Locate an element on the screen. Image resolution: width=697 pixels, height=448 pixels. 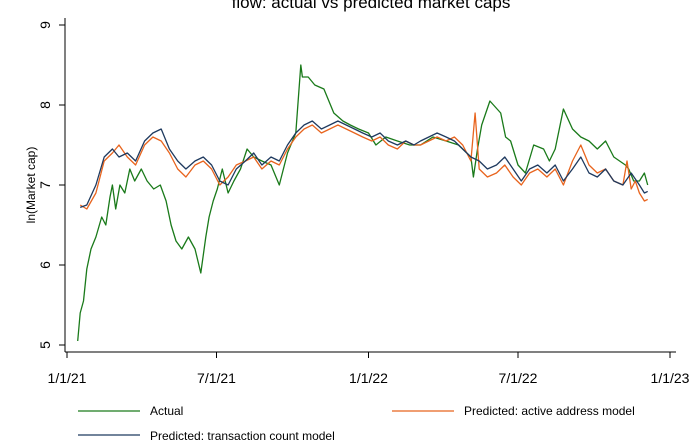
y-axis-label: ln(Market cap) is located at coordinates (31, 185).